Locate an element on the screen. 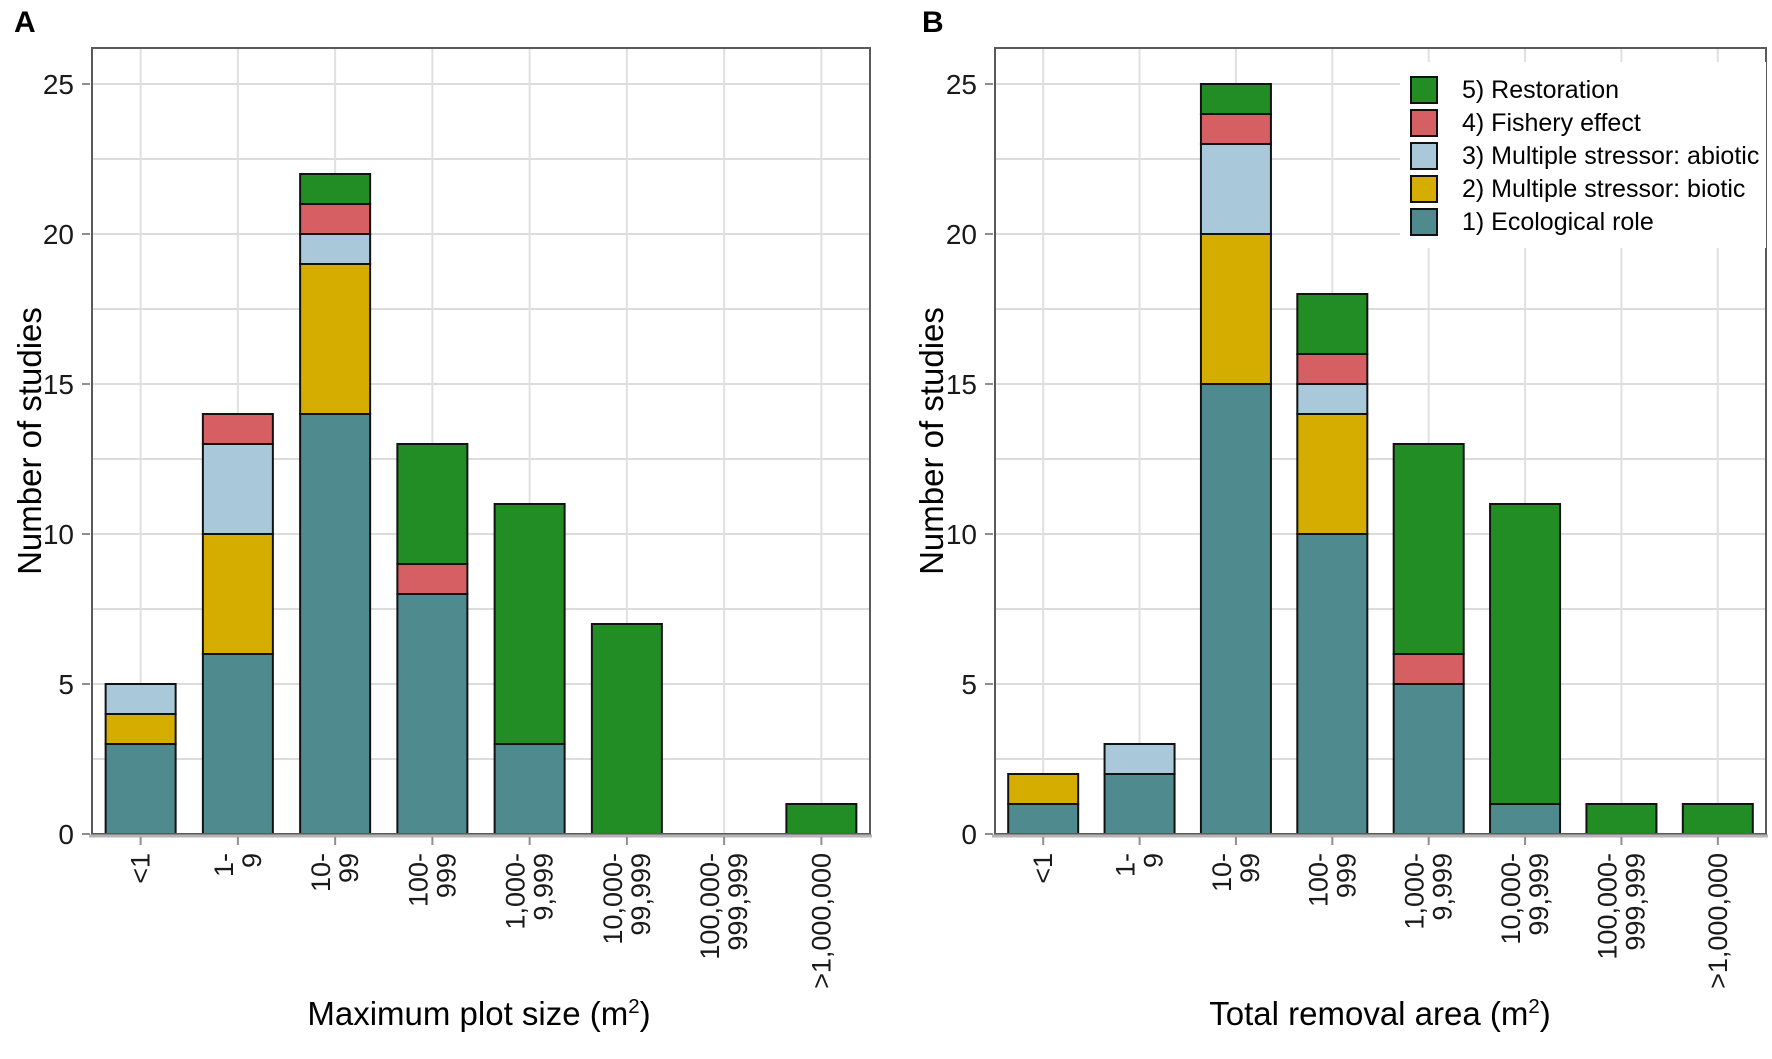 The image size is (1772, 1059). legend-item-multiple-stressor-abiotic: 3) Multiple stressor: abiotic is located at coordinates (1588, 156).